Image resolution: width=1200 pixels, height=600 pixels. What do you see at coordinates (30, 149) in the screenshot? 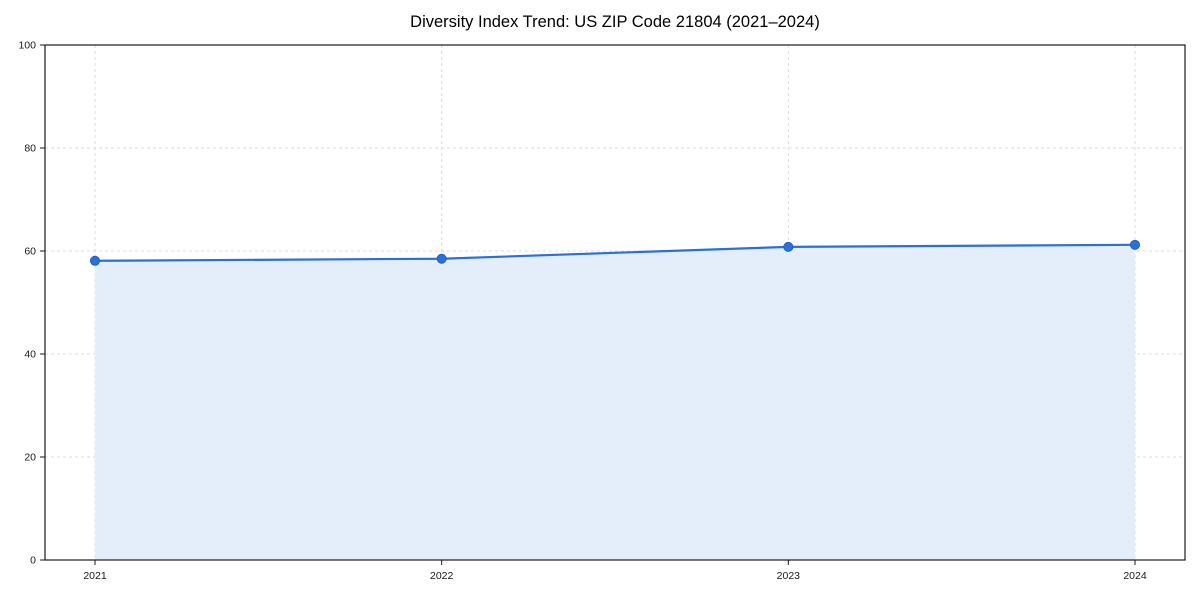
I see `y-tick-label: 80` at bounding box center [30, 149].